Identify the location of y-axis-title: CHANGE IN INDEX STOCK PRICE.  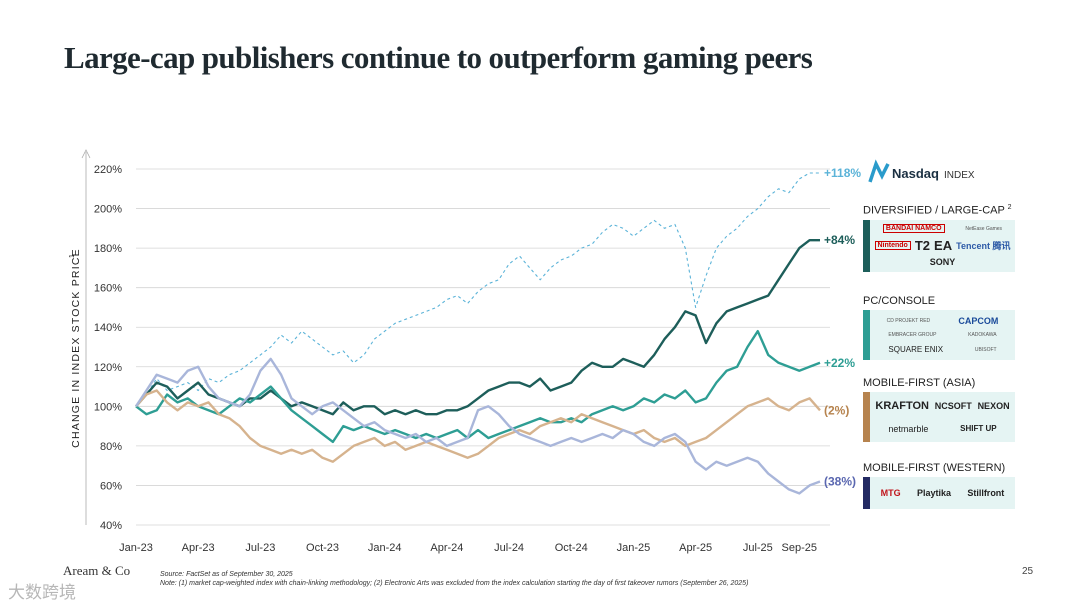
(76, 348).